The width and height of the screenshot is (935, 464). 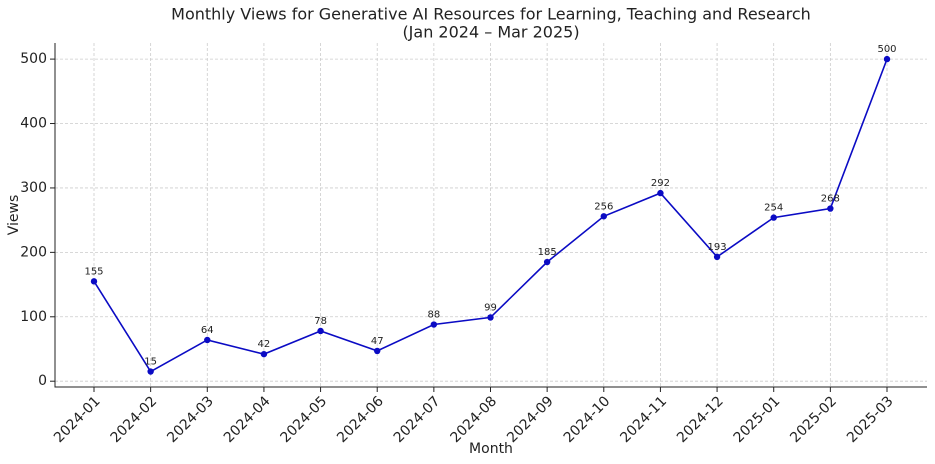 I want to click on x-tick-label: 2024-09, so click(x=530, y=419).